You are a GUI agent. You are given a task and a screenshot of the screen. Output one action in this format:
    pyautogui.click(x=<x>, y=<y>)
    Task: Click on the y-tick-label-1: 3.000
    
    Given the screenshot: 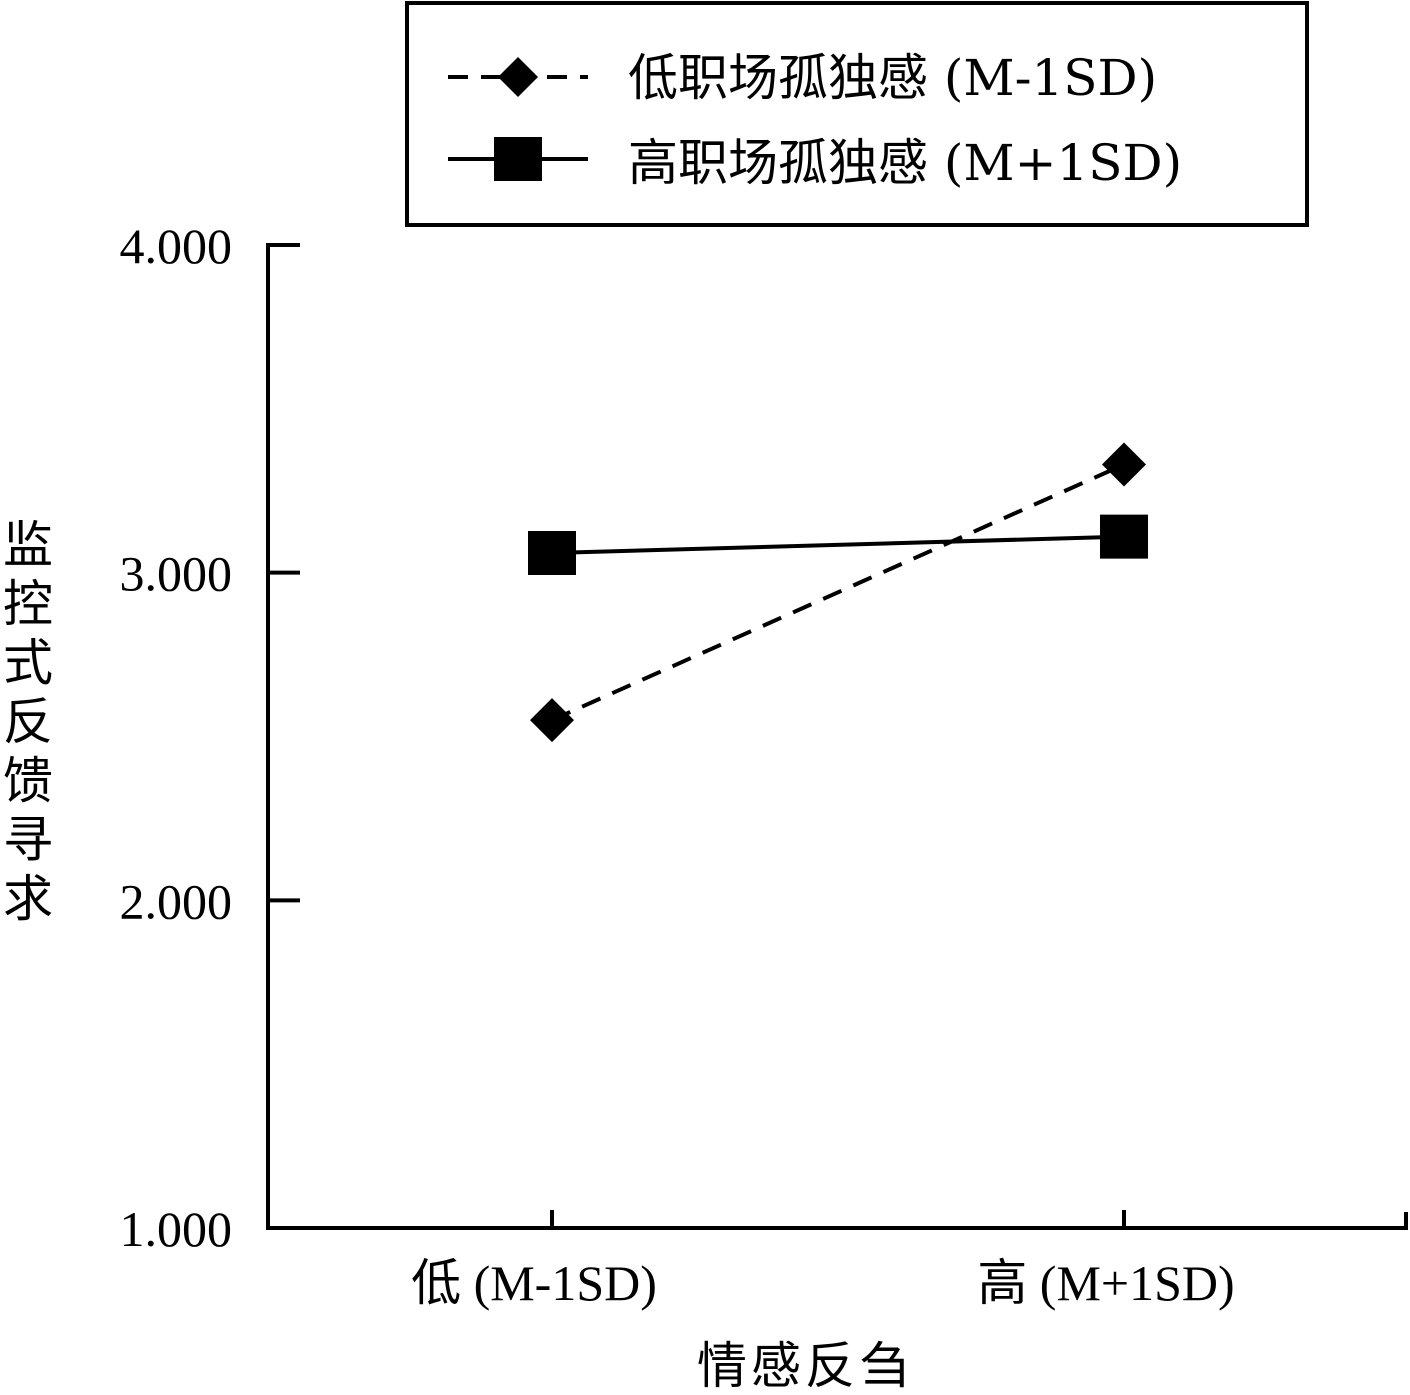 What is the action you would take?
    pyautogui.click(x=176, y=574)
    